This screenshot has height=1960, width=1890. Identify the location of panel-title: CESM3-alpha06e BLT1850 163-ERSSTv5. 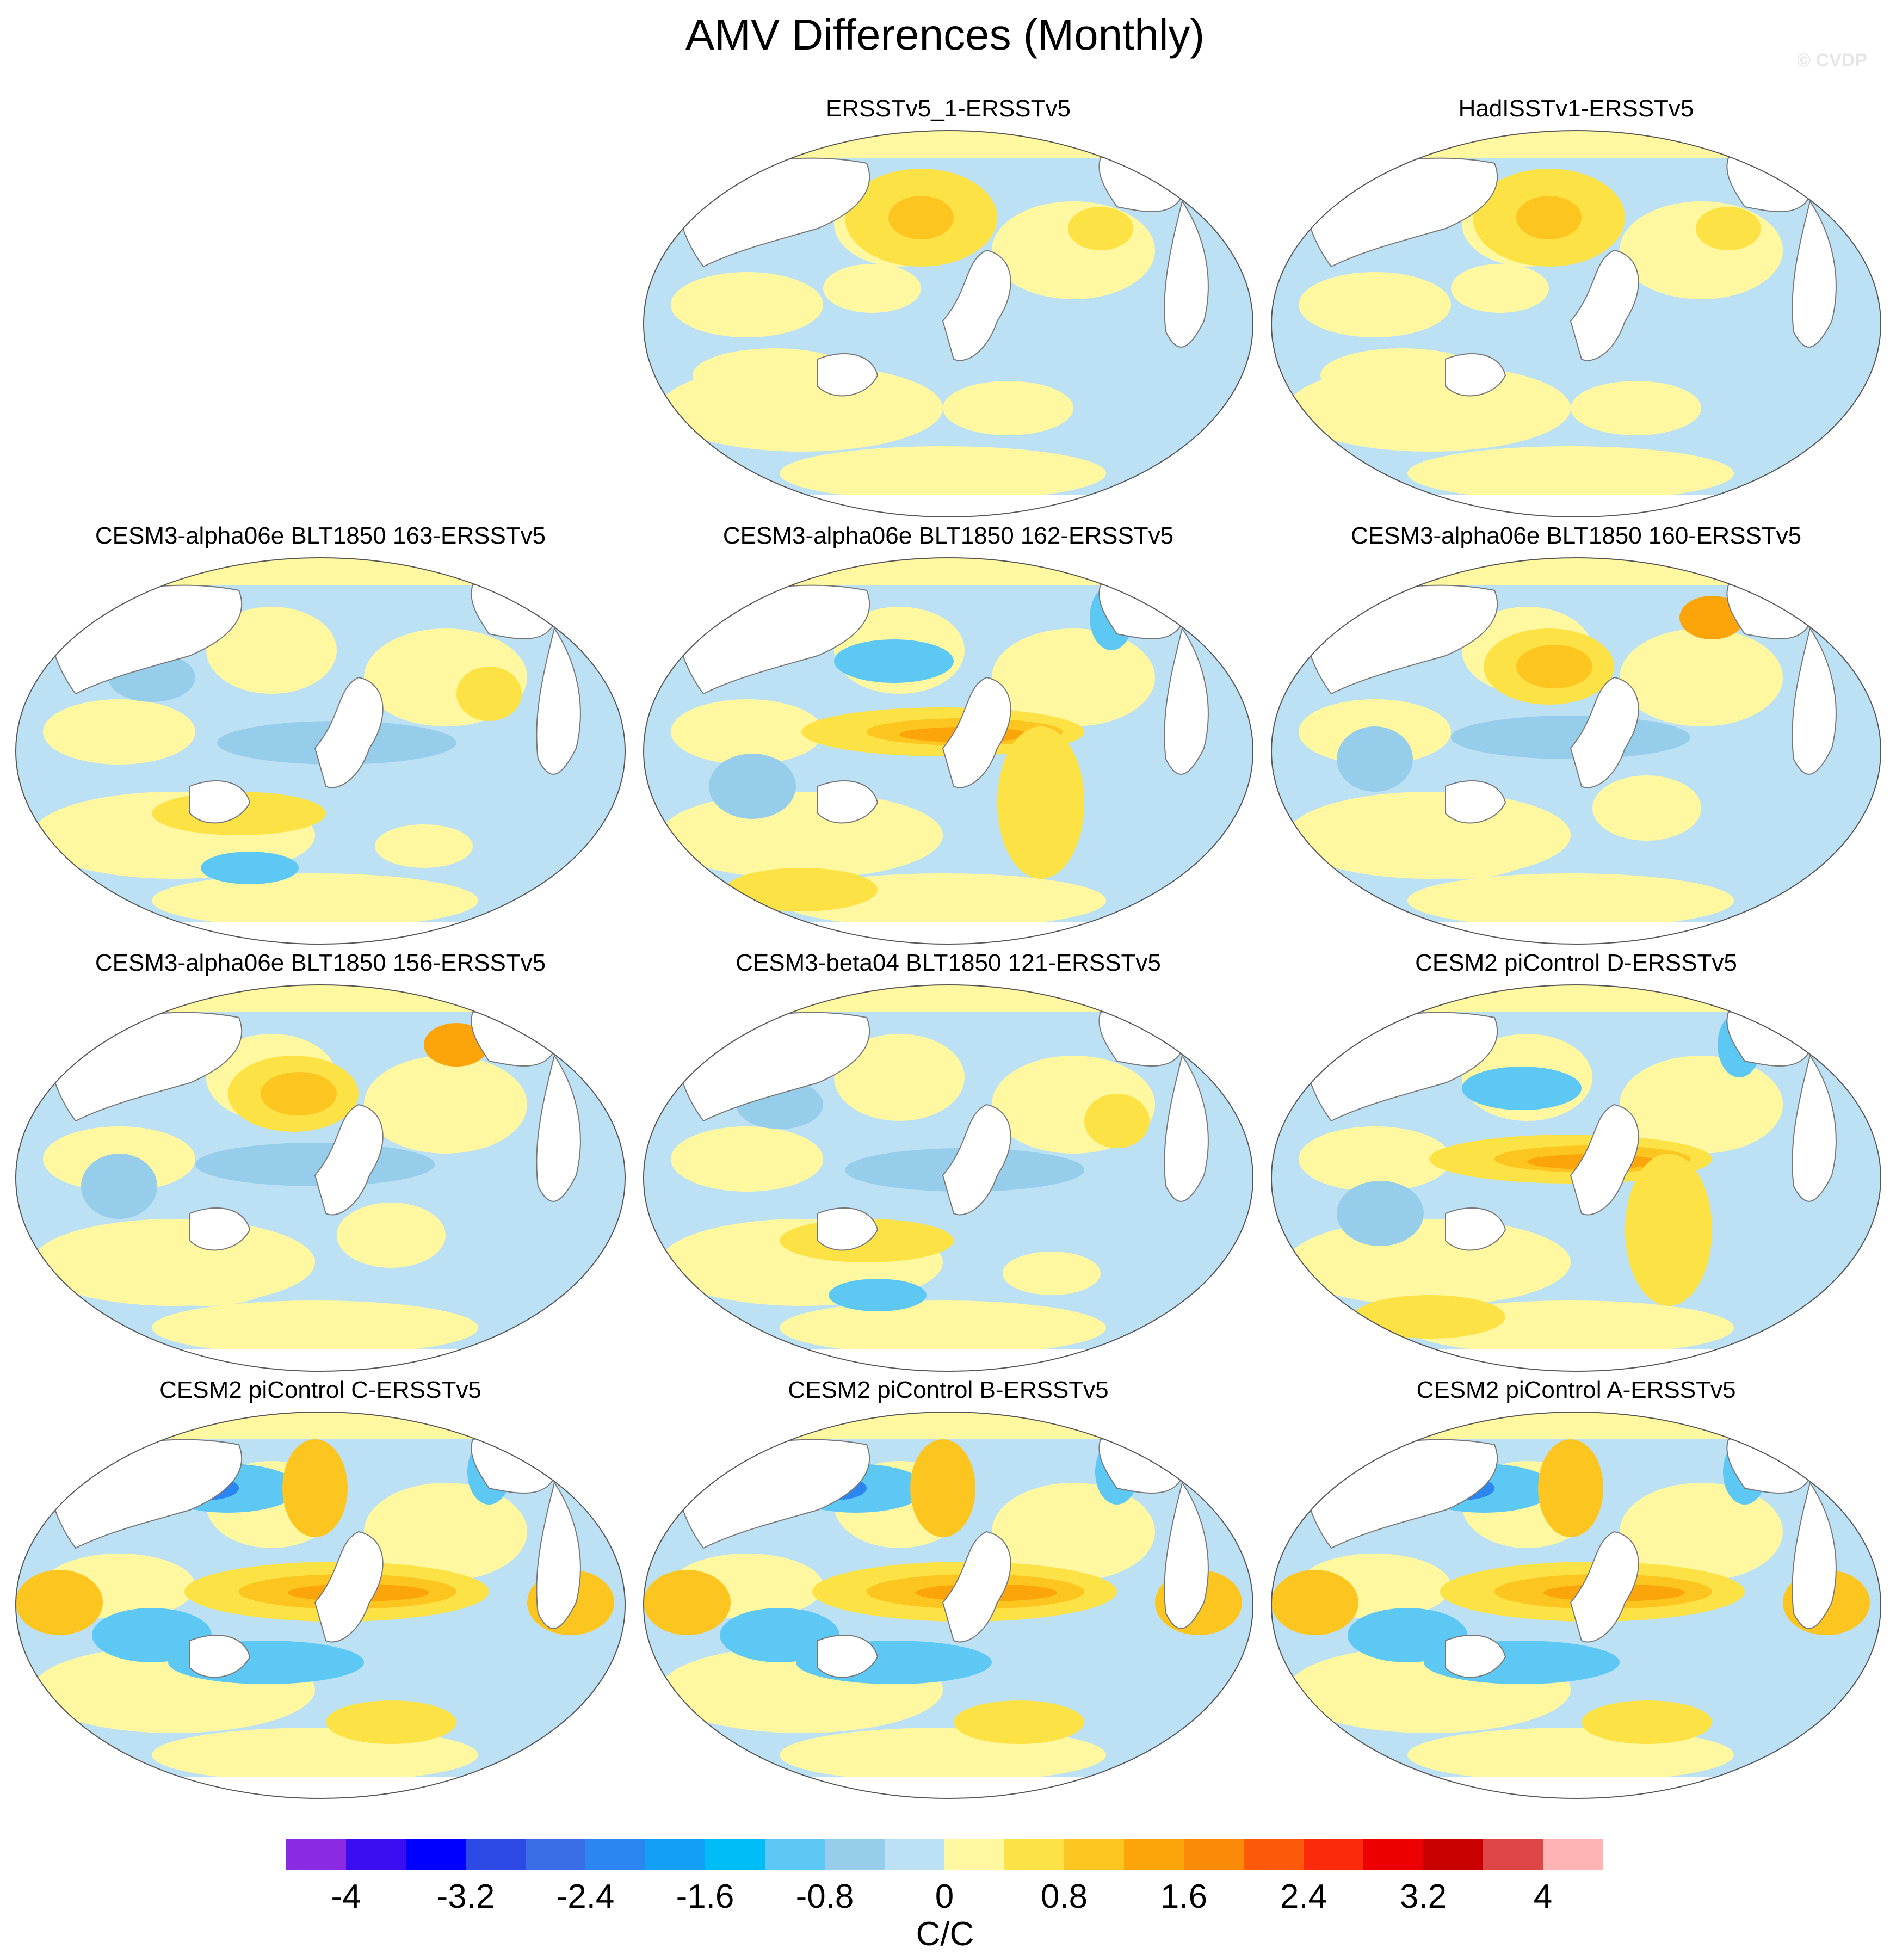
(320, 535).